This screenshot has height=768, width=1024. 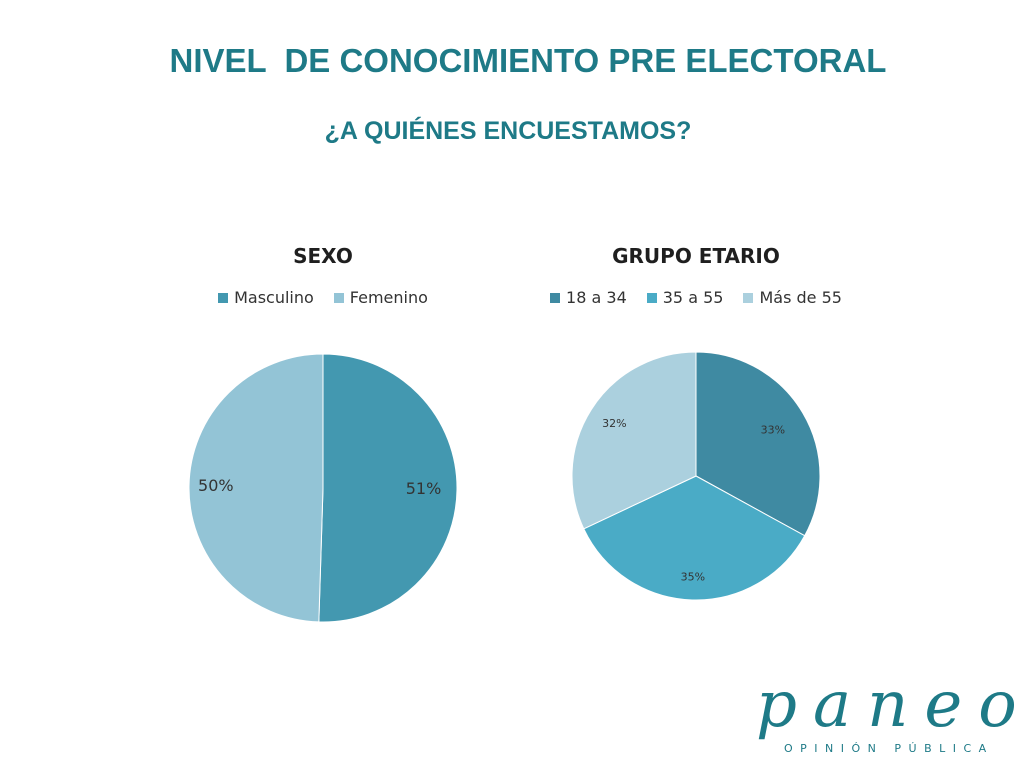 What do you see at coordinates (323, 256) in the screenshot?
I see `chart-title: SEXO` at bounding box center [323, 256].